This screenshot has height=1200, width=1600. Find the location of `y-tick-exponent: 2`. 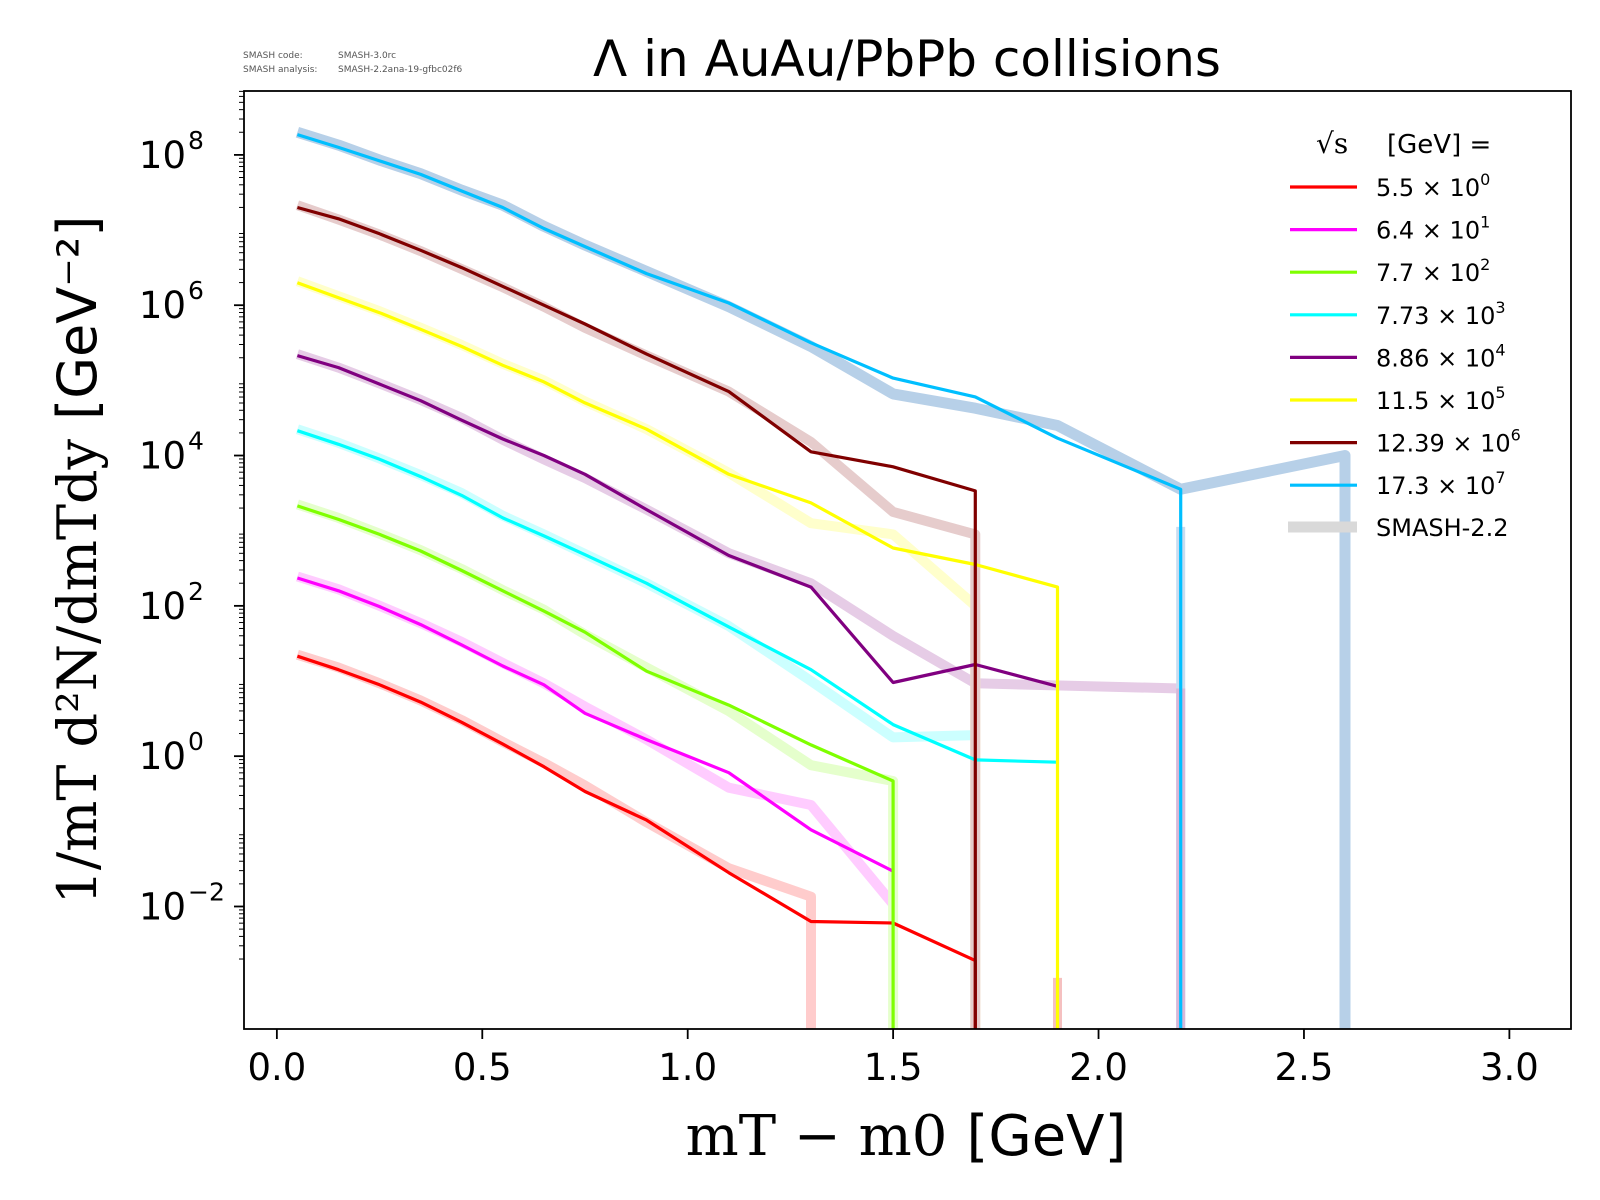

y-tick-exponent: 2 is located at coordinates (196, 591).